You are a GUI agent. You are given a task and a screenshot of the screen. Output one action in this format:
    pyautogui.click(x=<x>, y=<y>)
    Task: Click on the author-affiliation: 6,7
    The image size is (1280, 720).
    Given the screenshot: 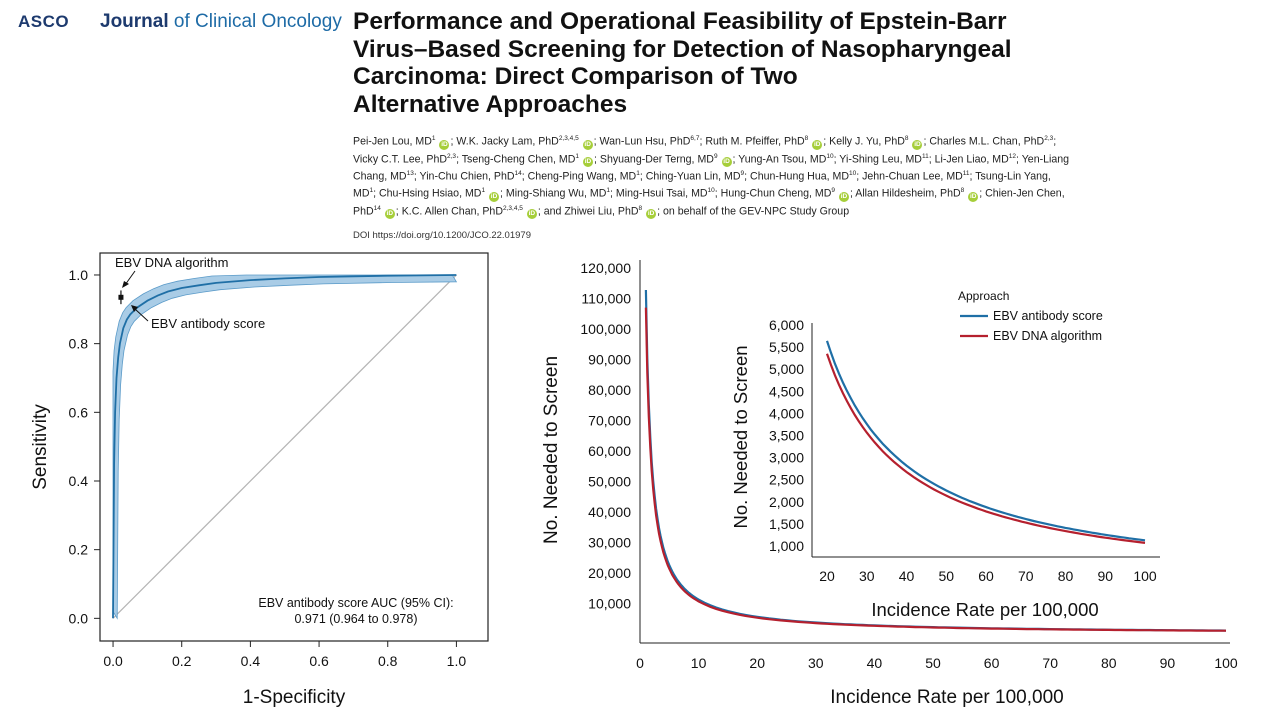 What is the action you would take?
    pyautogui.click(x=695, y=138)
    